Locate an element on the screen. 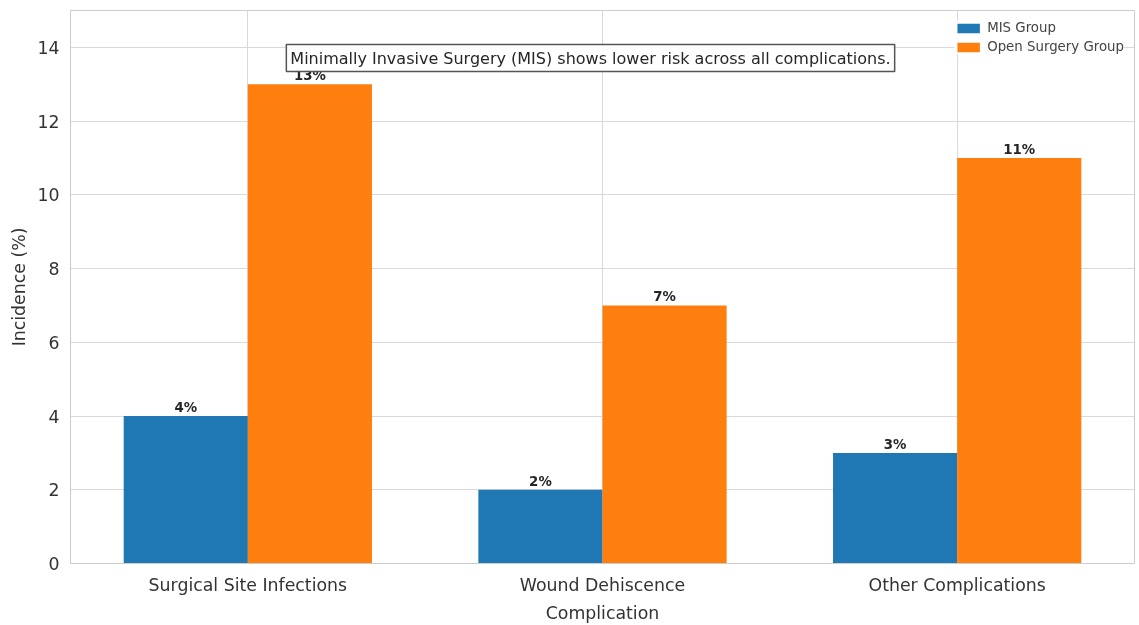  data-label: 2% is located at coordinates (540, 481).